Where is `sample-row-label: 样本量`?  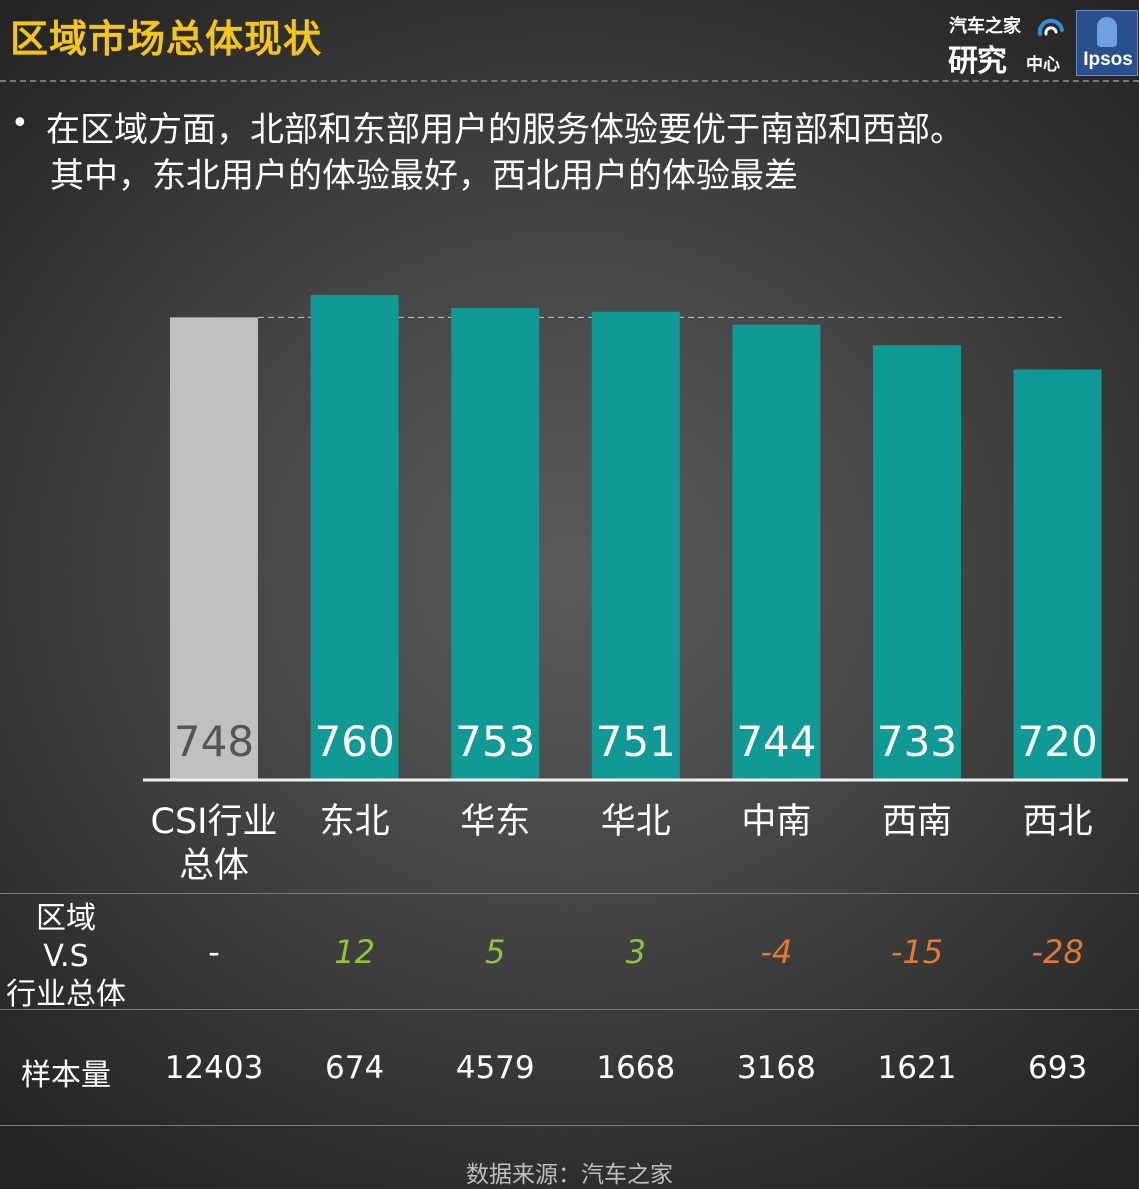 sample-row-label: 样本量 is located at coordinates (66, 1075).